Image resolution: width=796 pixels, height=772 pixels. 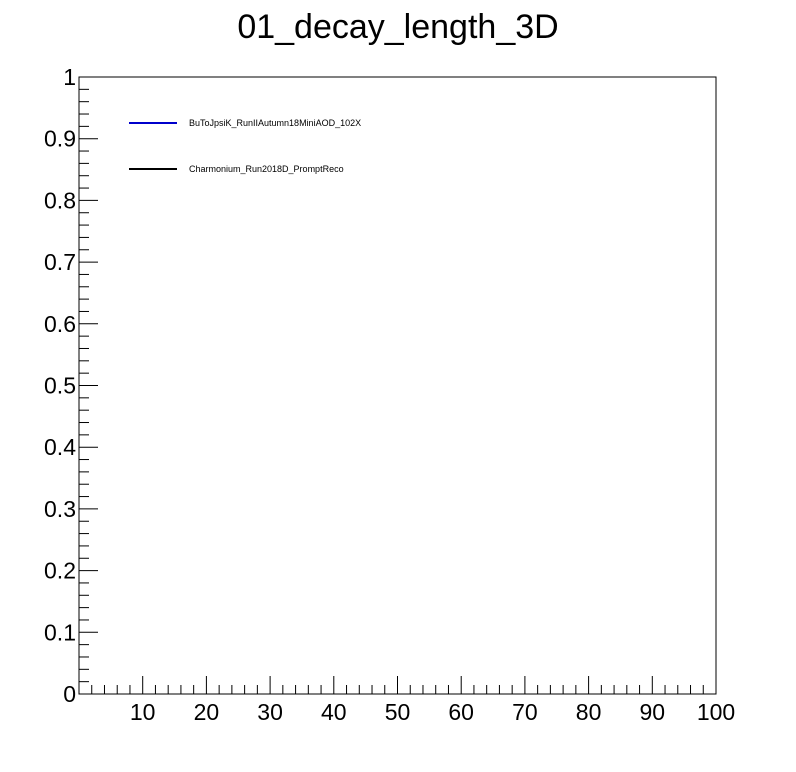 I want to click on x-tick-label: 30, so click(x=270, y=712).